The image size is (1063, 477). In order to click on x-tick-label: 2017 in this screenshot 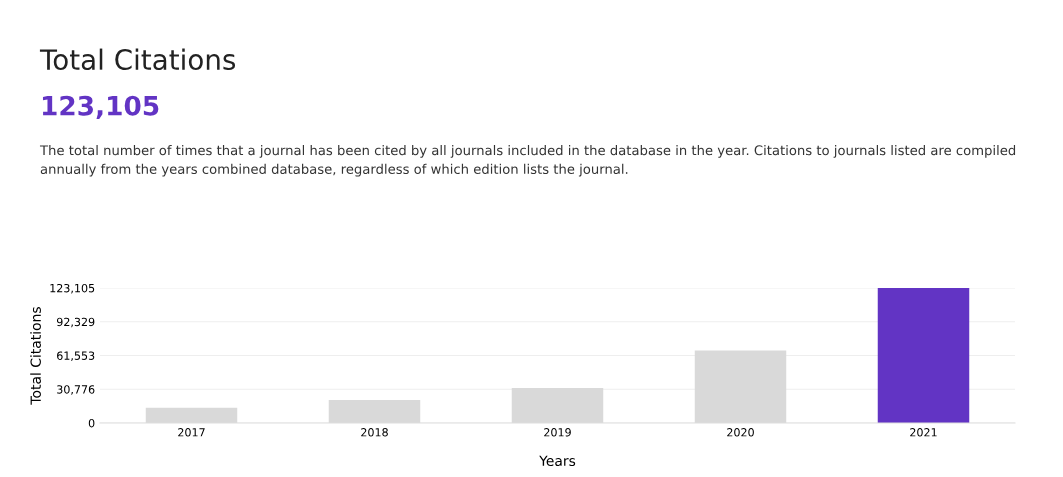, I will do `click(191, 432)`.